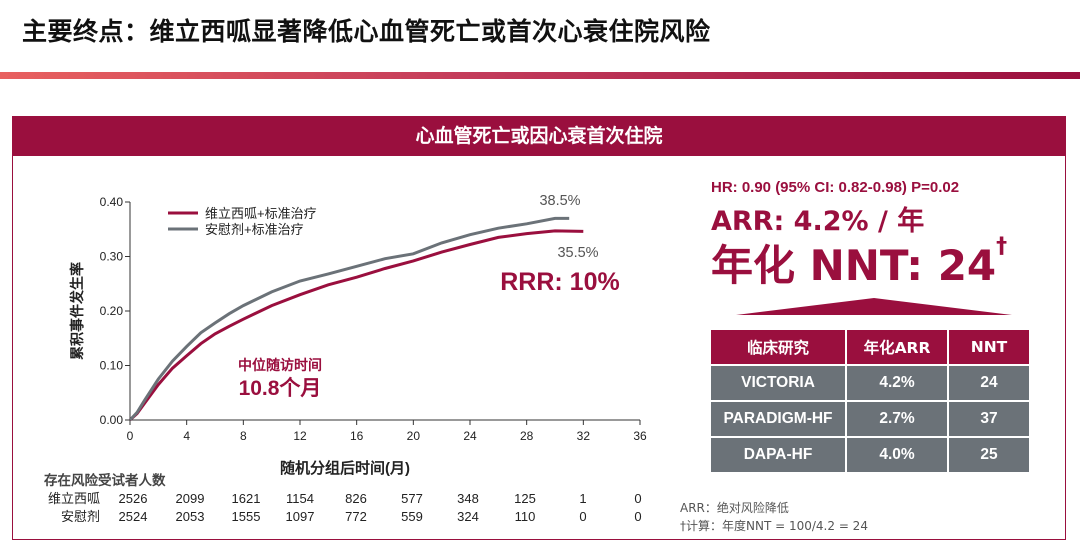  What do you see at coordinates (779, 419) in the screenshot?
I see `trial-name: PARADIGM-HF` at bounding box center [779, 419].